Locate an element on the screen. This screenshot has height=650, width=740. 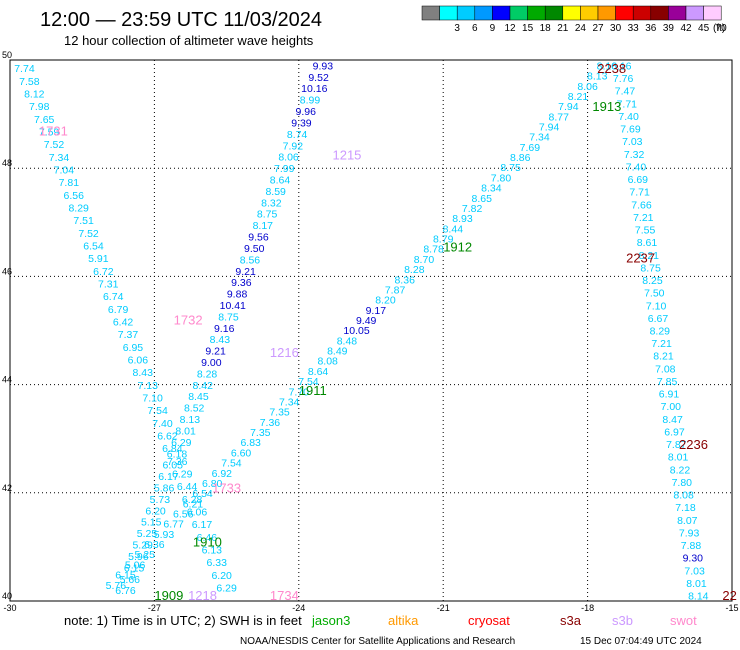
color-scale: 3 6 9 12 15 18 21 24 27 30 33 36 39 42 45 70 is located at coordinates (574, 19).